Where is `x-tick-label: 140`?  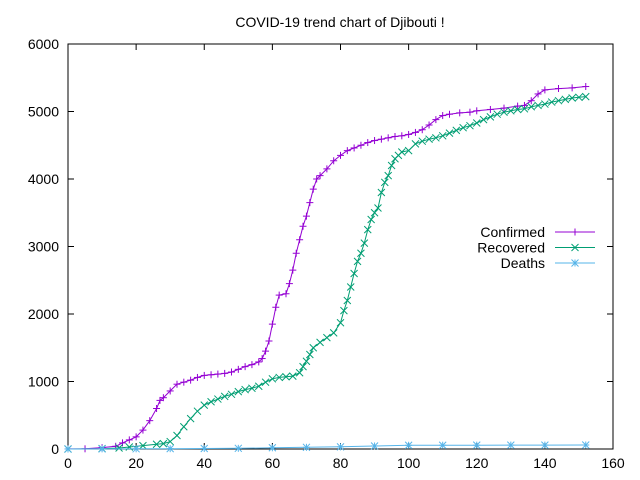
x-tick-label: 140 is located at coordinates (545, 463).